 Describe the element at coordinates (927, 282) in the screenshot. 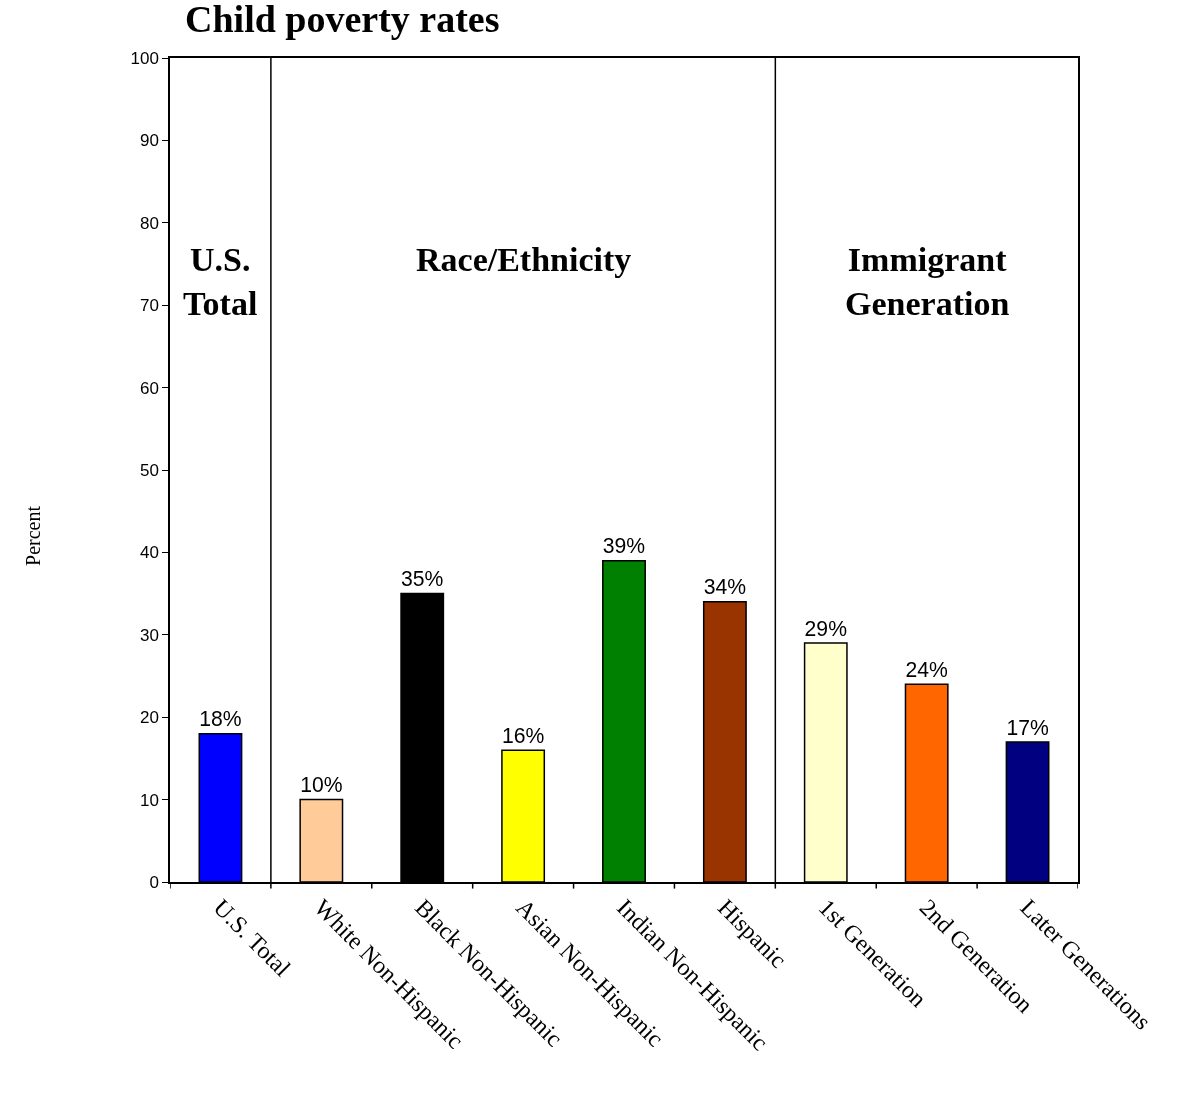

I see `annotation: Immigrant Generation` at that location.